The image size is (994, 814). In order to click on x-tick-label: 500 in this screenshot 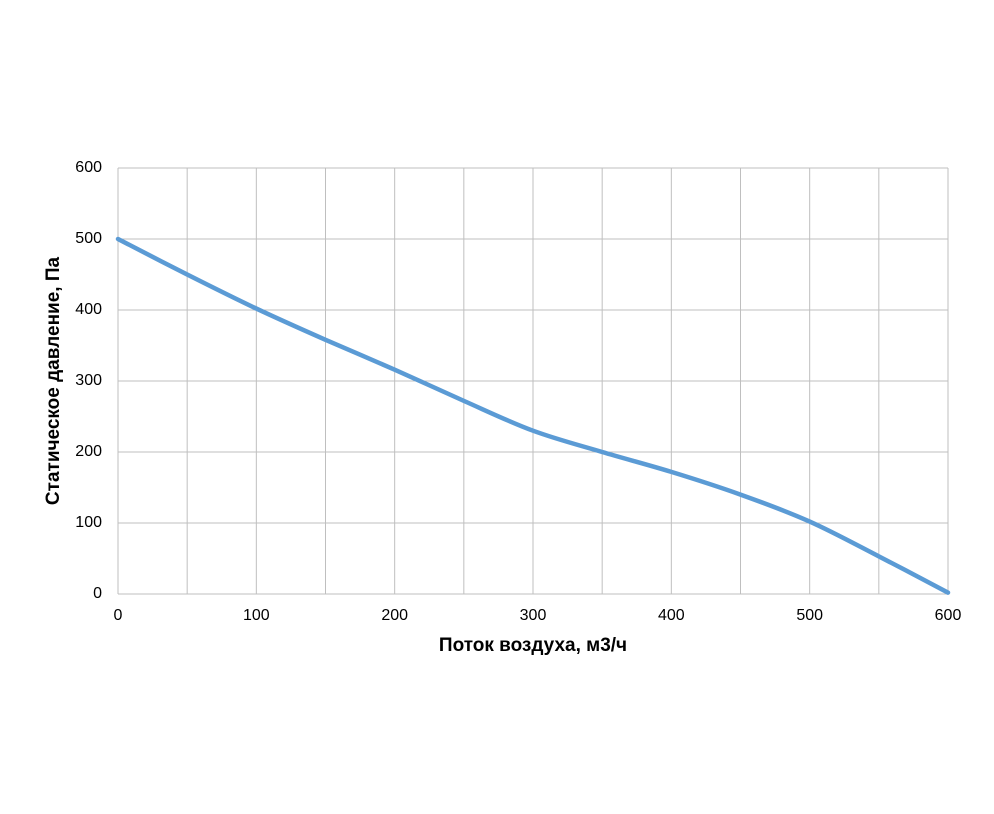, I will do `click(809, 615)`.